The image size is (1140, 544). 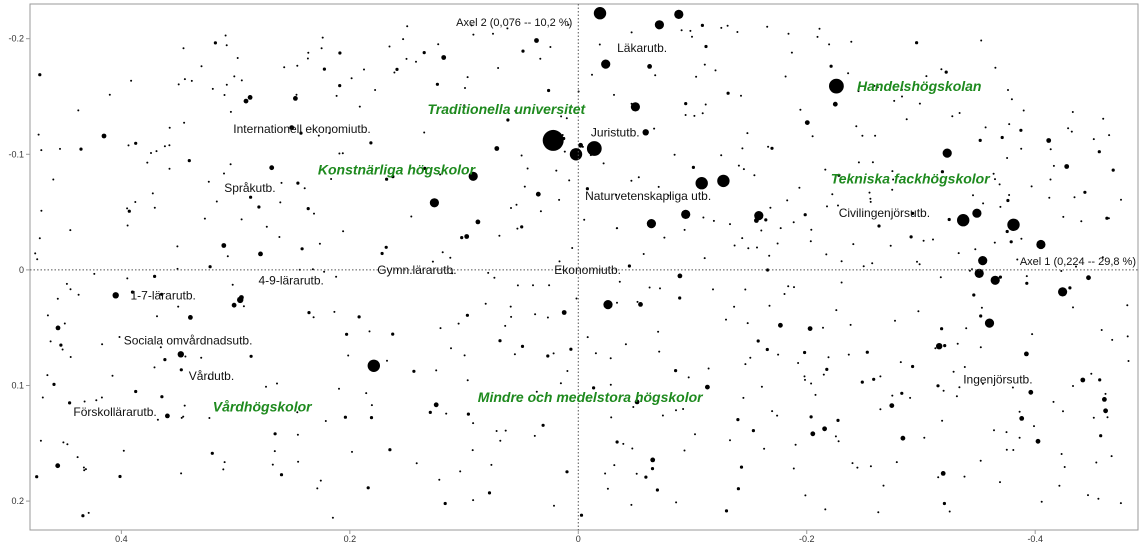 What do you see at coordinates (648, 196) in the screenshot?
I see `category-label: Naturvetenskapliga utb.` at bounding box center [648, 196].